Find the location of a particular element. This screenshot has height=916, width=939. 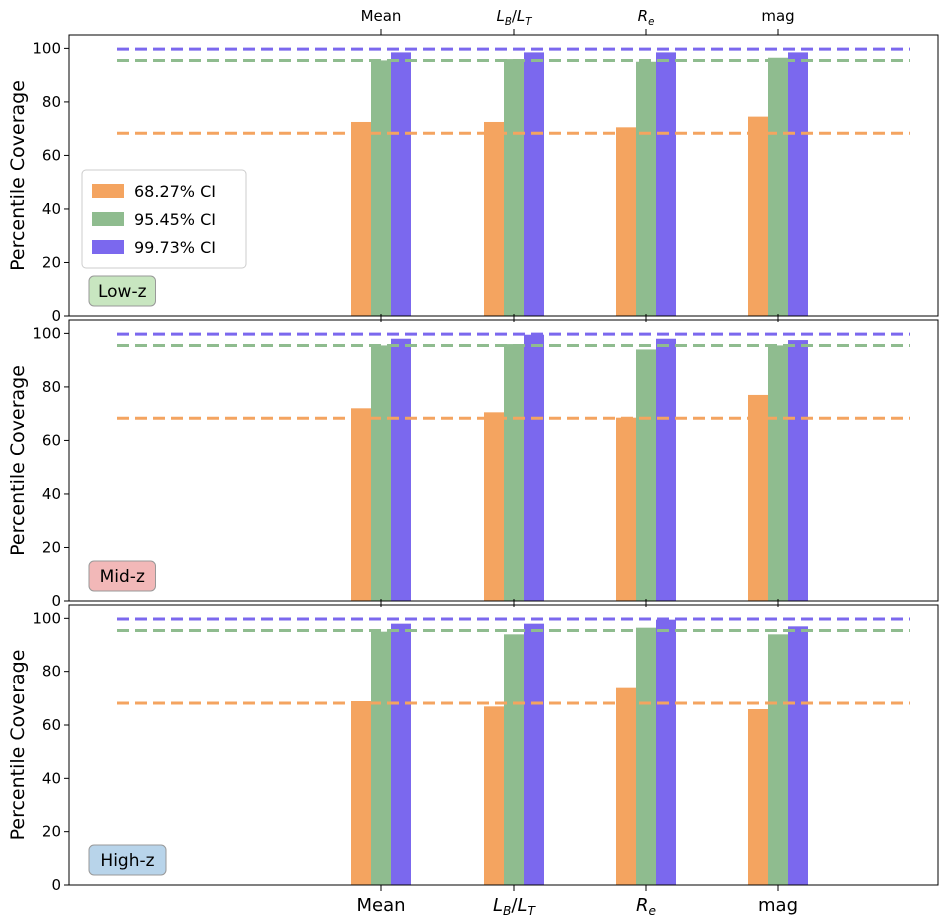

legend-entry-2: 95.45% CI is located at coordinates (175, 219).